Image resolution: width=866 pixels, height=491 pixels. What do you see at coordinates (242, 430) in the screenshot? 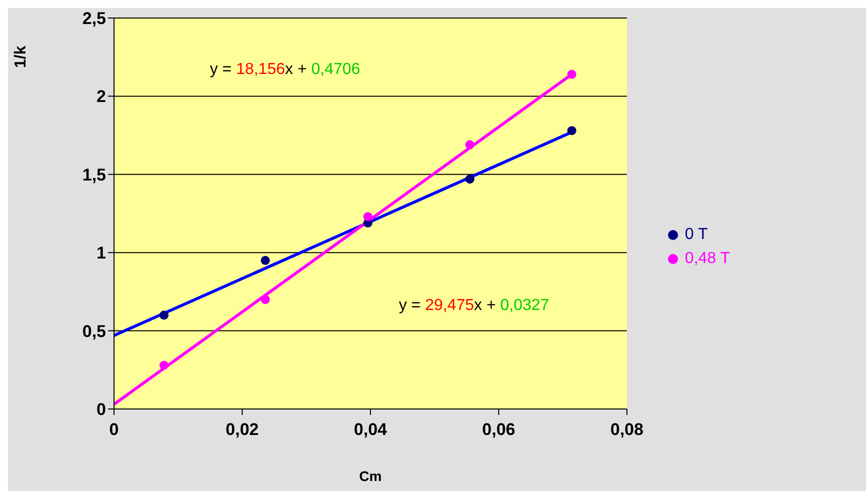
I see `x-tick-label: 0,02` at bounding box center [242, 430].